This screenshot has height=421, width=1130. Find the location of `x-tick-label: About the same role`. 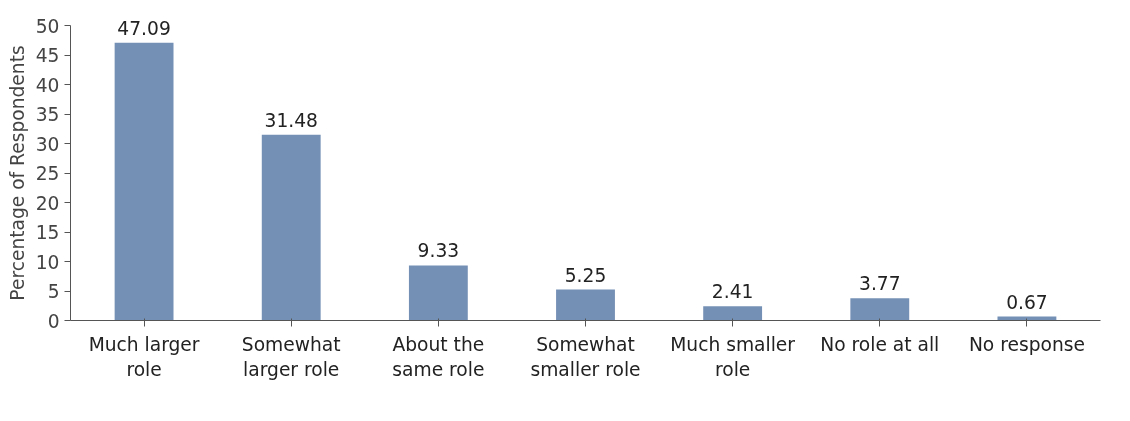

x-tick-label: About the same role is located at coordinates (438, 356).